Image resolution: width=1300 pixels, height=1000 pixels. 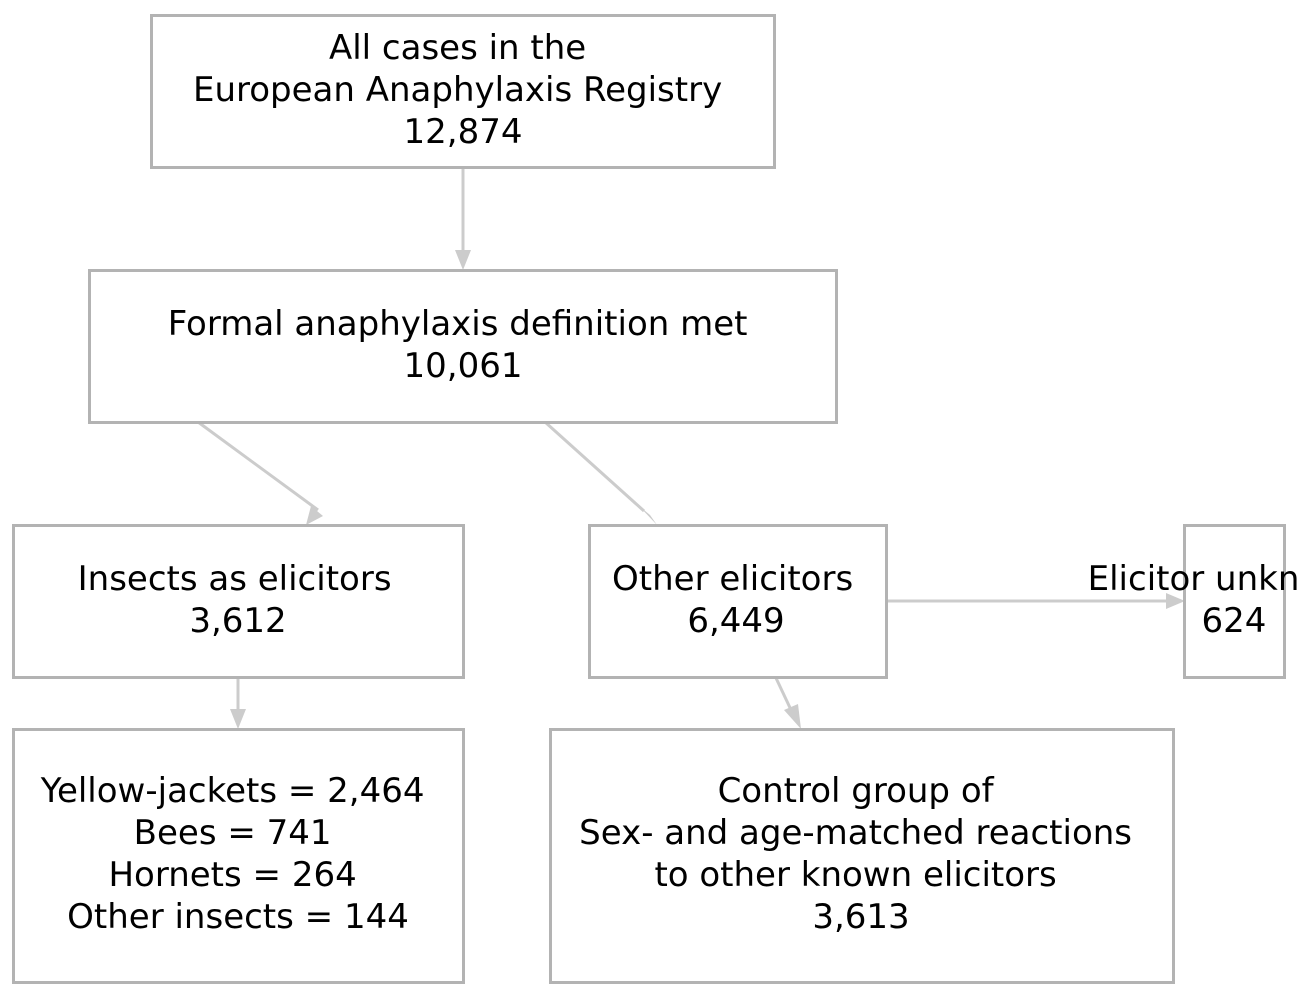 I want to click on node-other-count: 6,449, so click(x=735, y=621).